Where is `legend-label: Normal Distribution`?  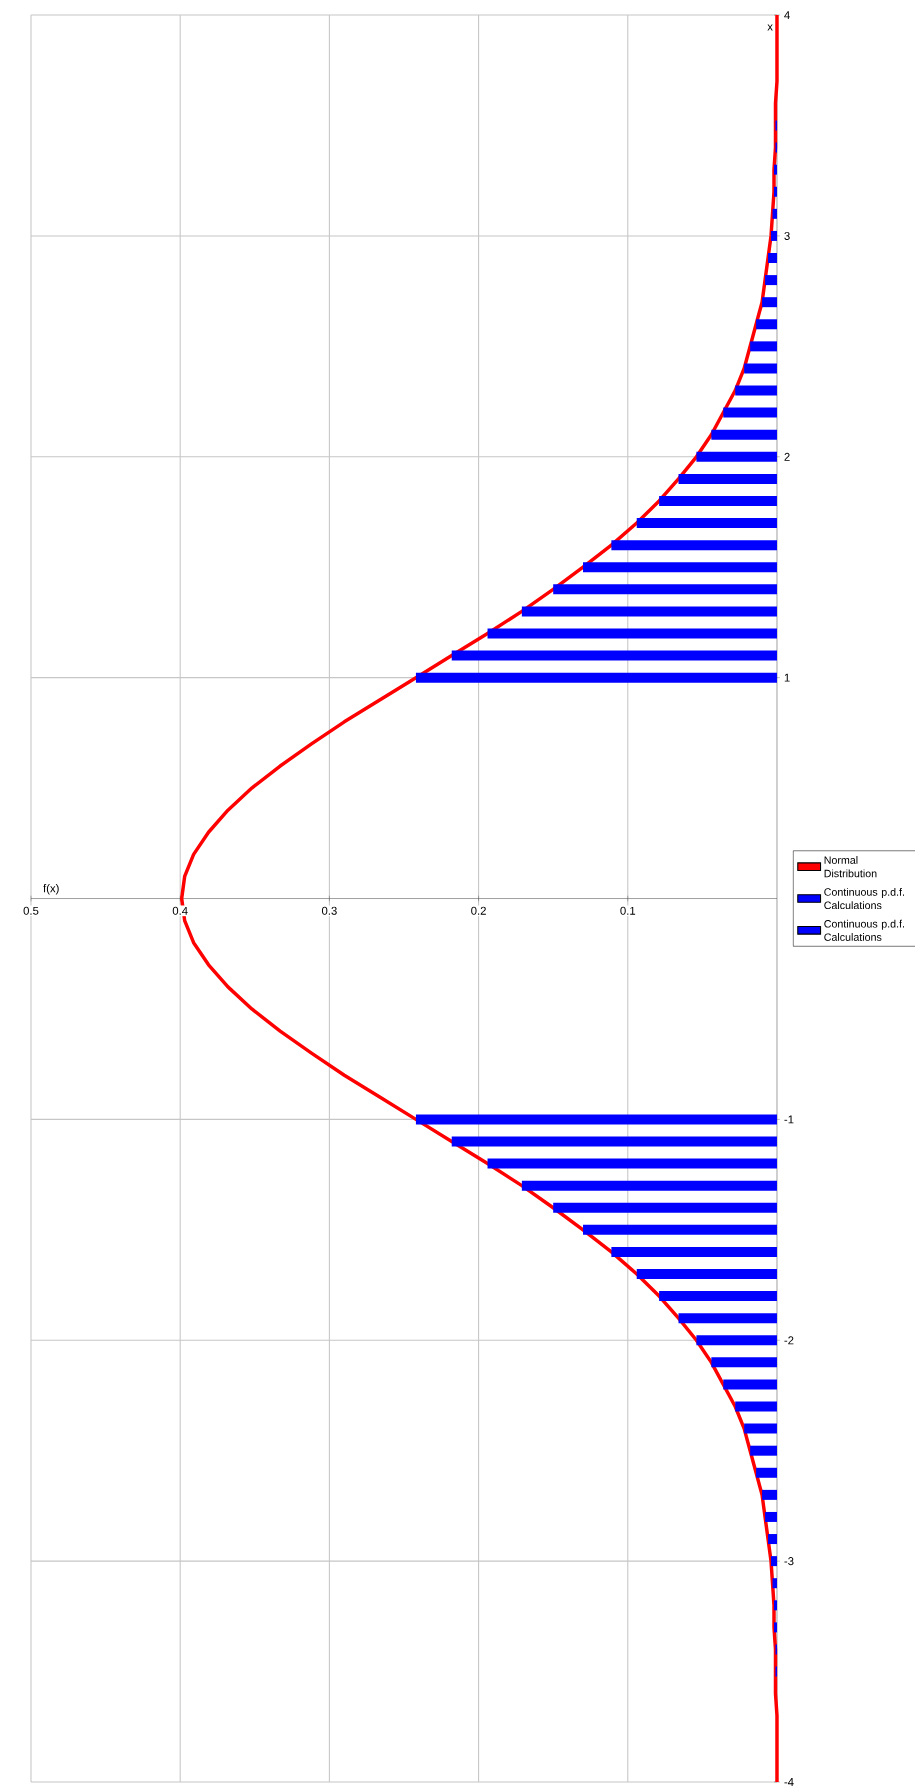
legend-label: Normal Distribution is located at coordinates (850, 867).